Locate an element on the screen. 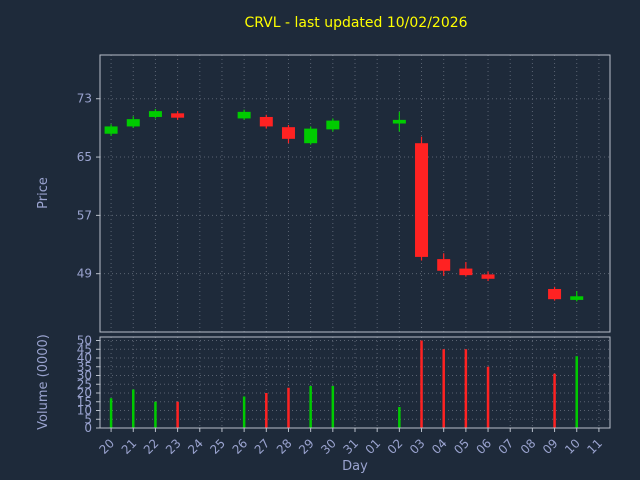  volume-tick-label: 20 is located at coordinates (84, 393).